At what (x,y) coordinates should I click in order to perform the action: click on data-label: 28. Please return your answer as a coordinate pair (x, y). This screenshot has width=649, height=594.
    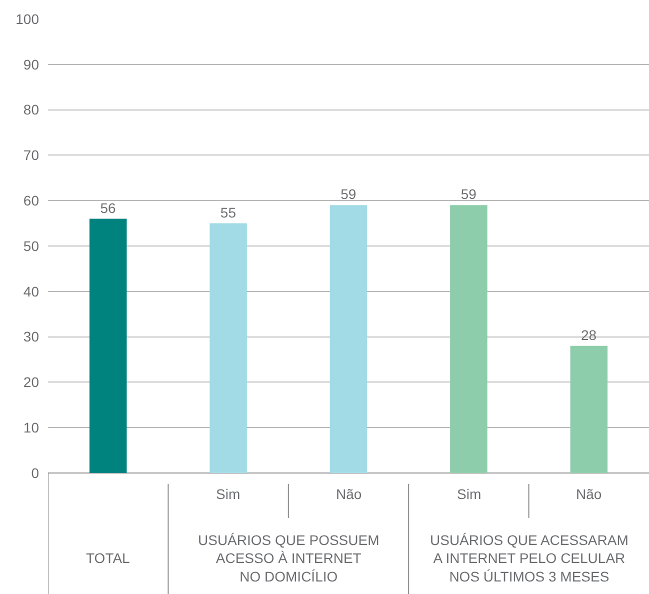
    Looking at the image, I should click on (589, 334).